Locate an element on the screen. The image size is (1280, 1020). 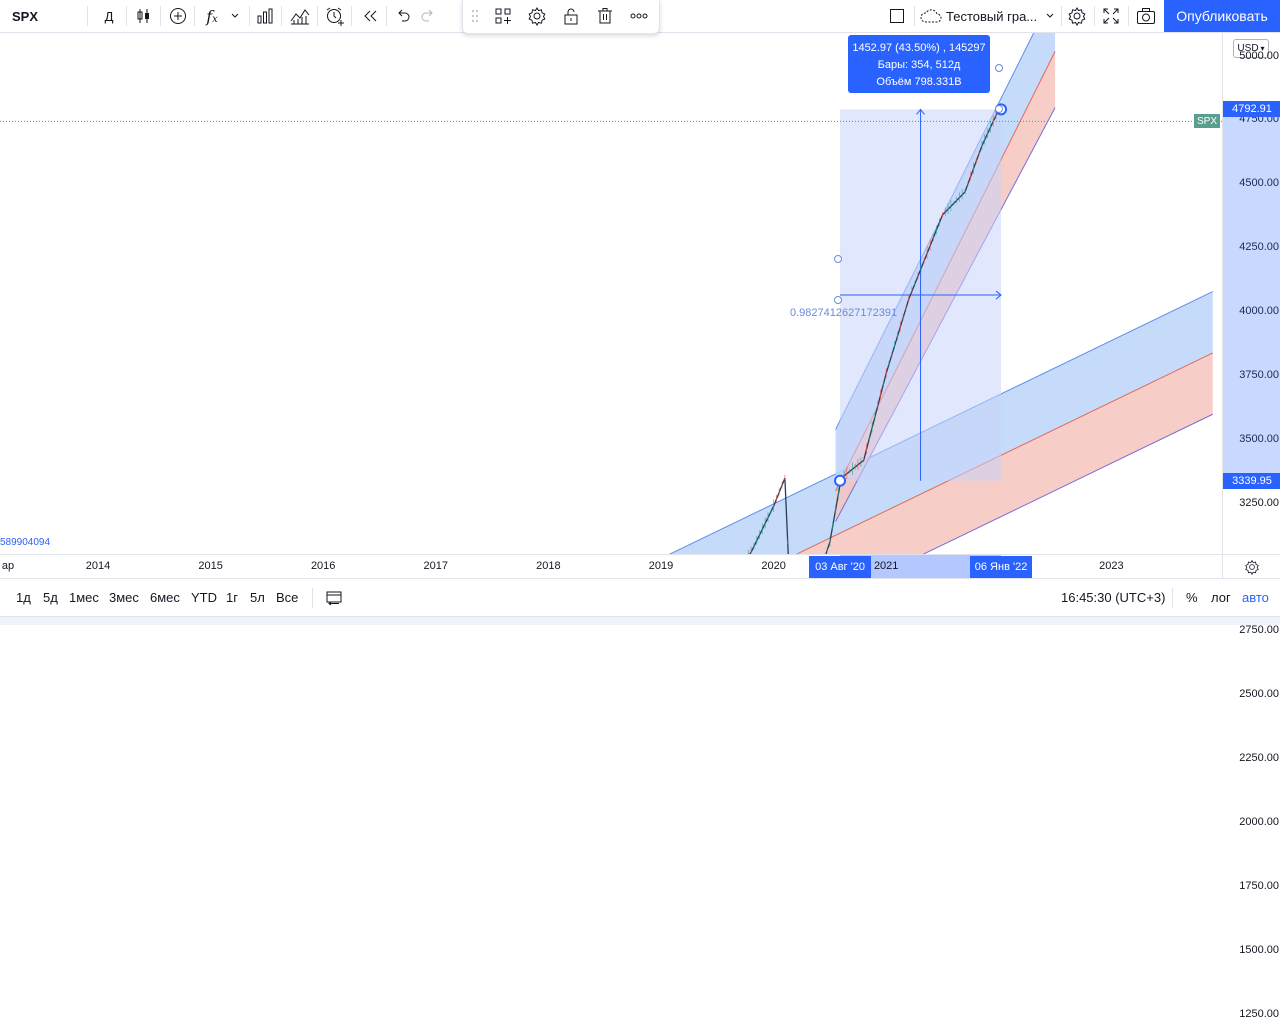
bottom-panel-strip is located at coordinates (640, 620).